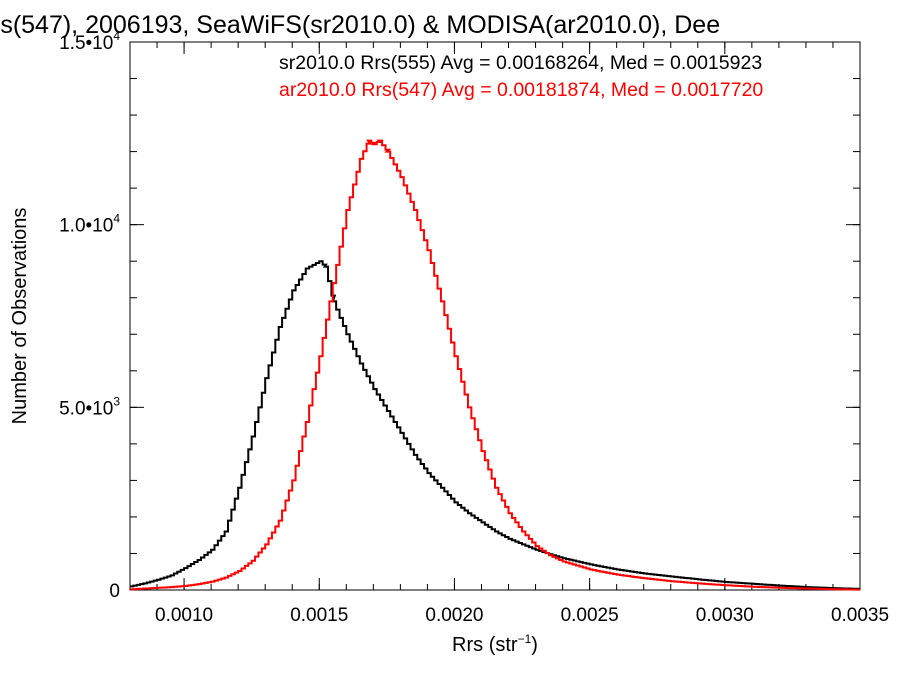 The height and width of the screenshot is (675, 900). Describe the element at coordinates (485, 645) in the screenshot. I see `x-axis-label-text: Rrs (str` at that location.